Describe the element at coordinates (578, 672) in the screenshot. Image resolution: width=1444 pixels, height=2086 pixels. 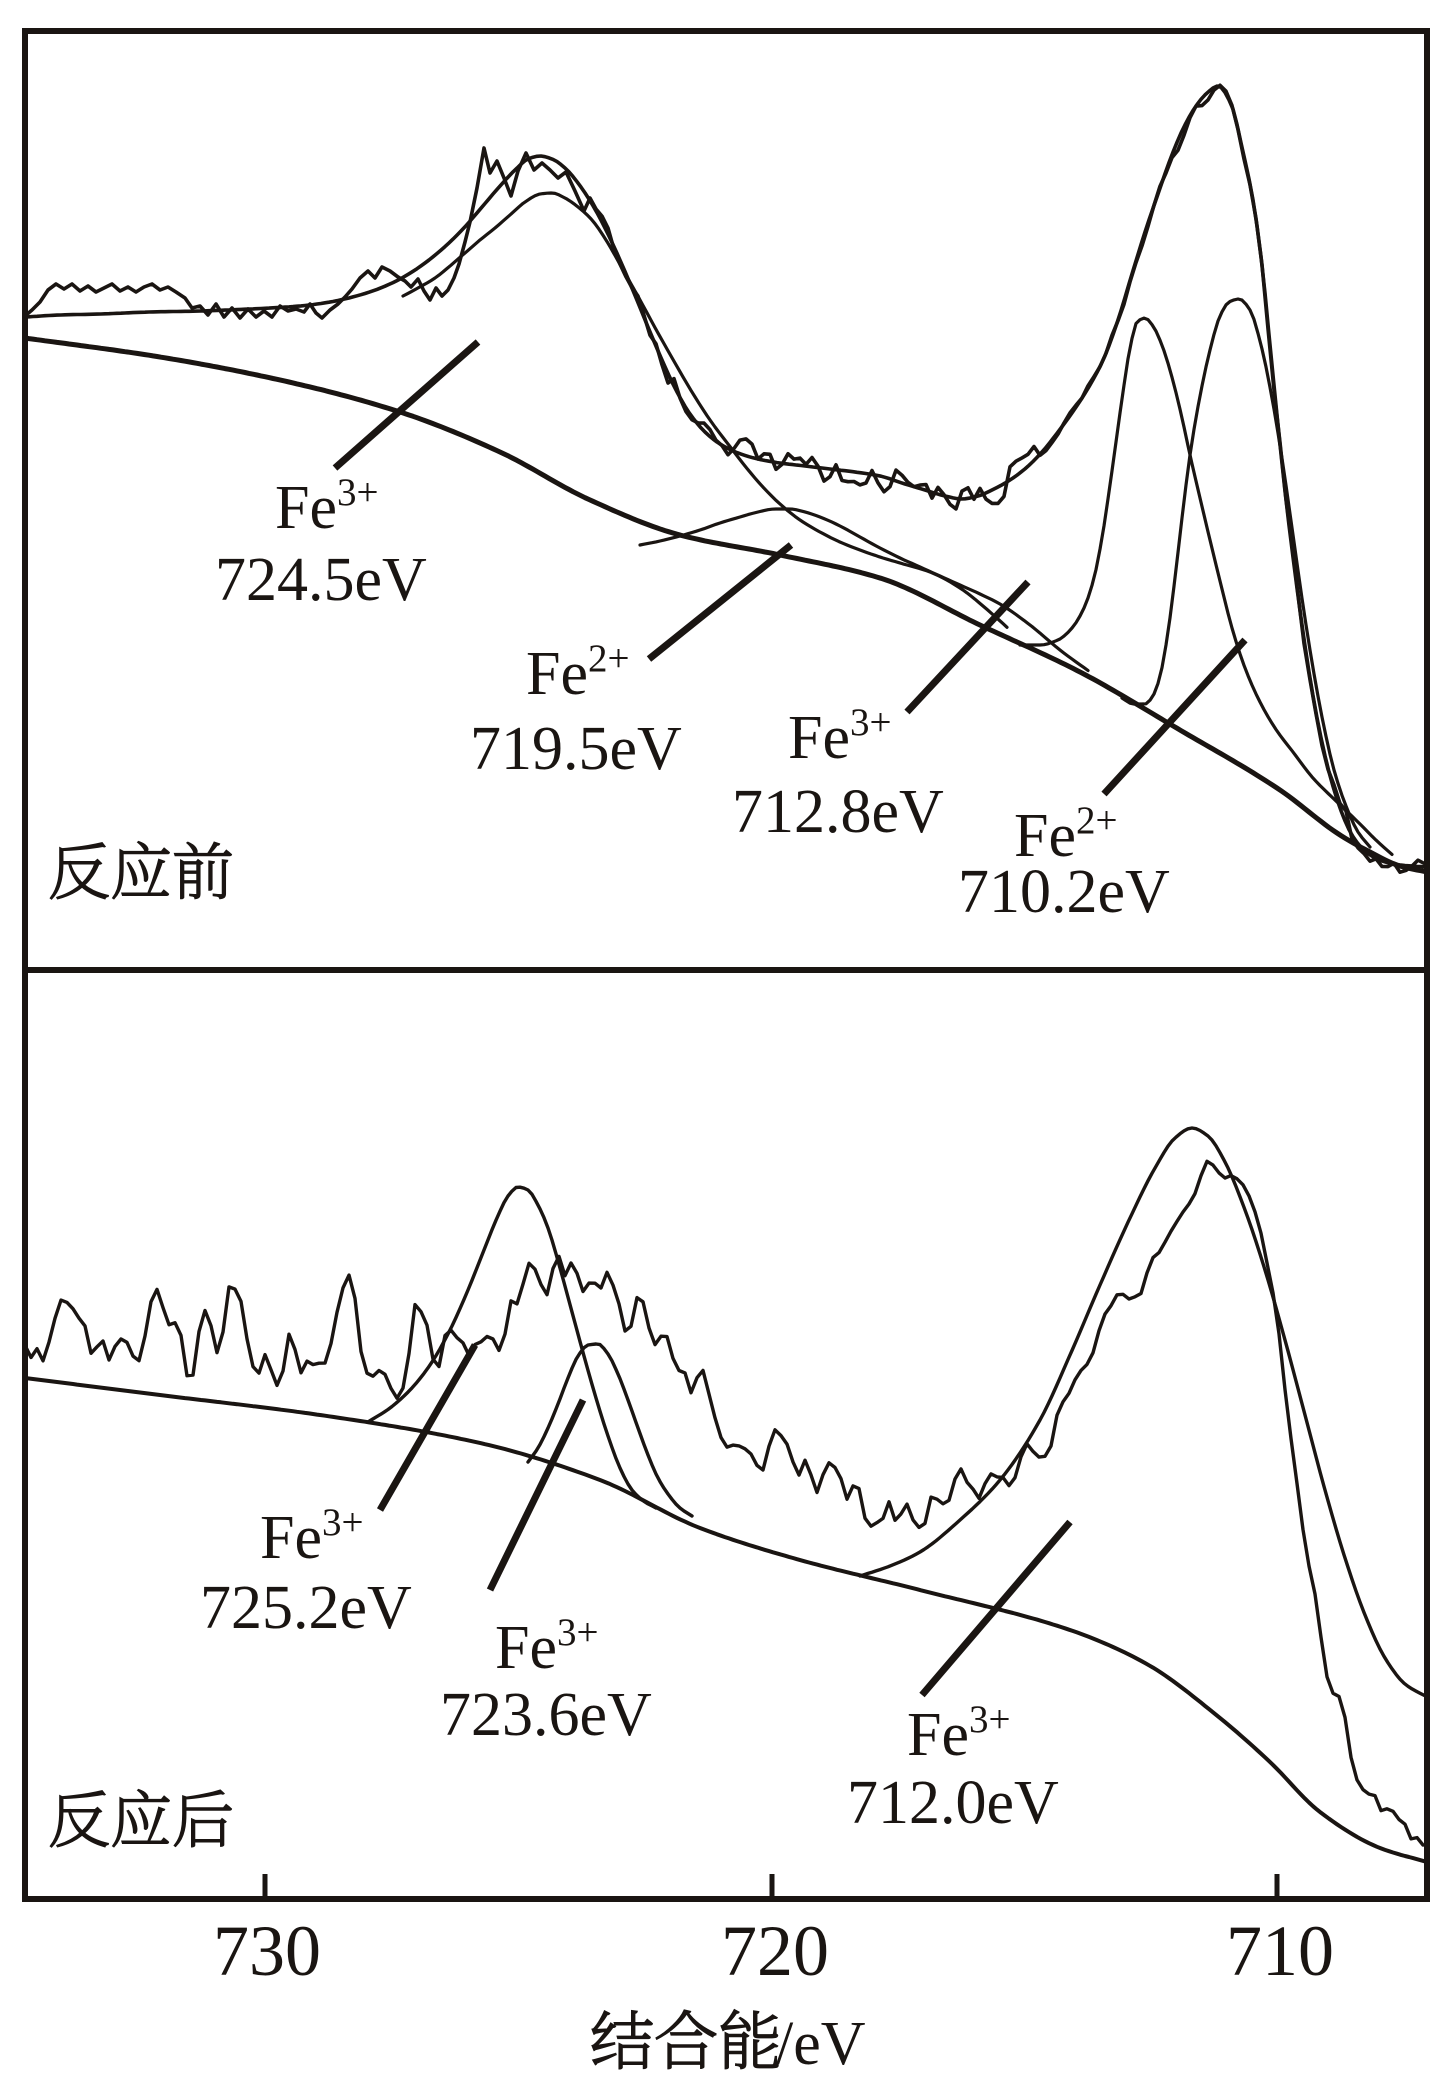
I see `svg-text: Fe2+` at that location.